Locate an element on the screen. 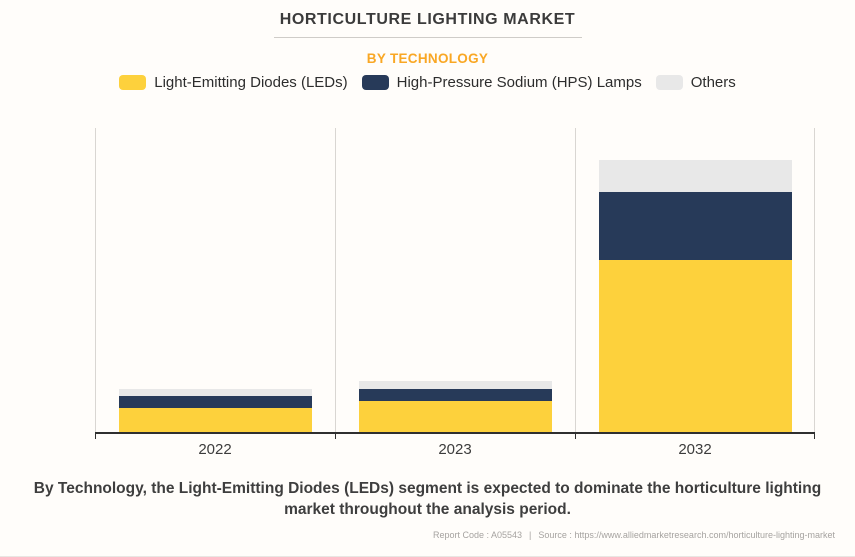  legend-item-hps: High-Pressure Sodium (HPS) Lamps is located at coordinates (501, 82).